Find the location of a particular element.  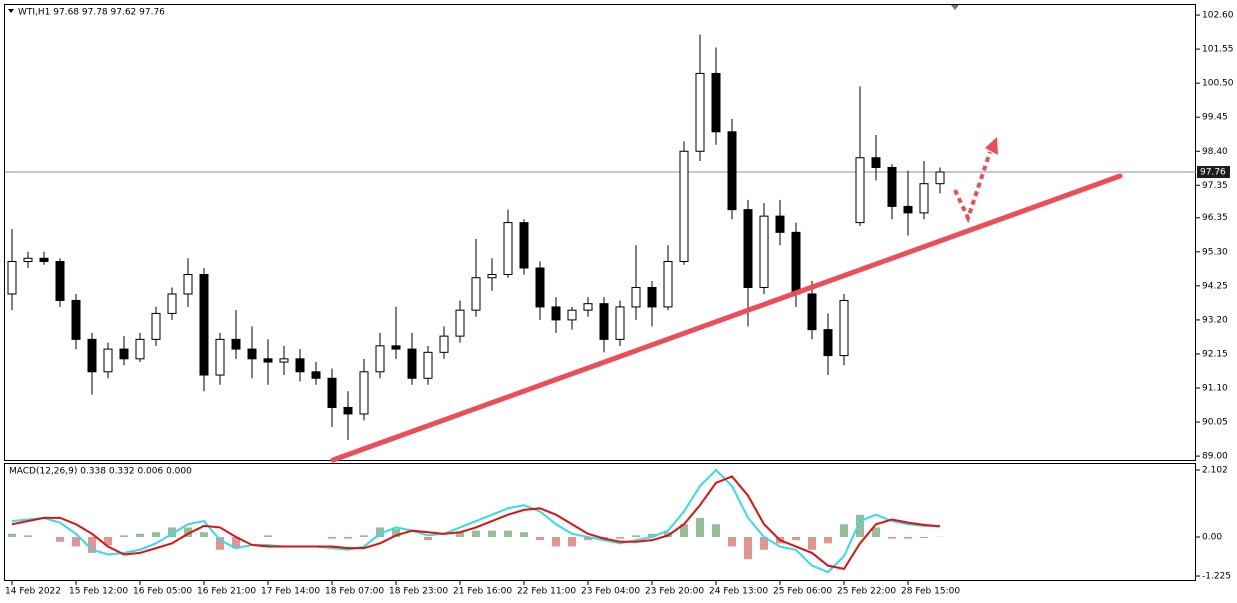

shift-marker is located at coordinates (955, 7).